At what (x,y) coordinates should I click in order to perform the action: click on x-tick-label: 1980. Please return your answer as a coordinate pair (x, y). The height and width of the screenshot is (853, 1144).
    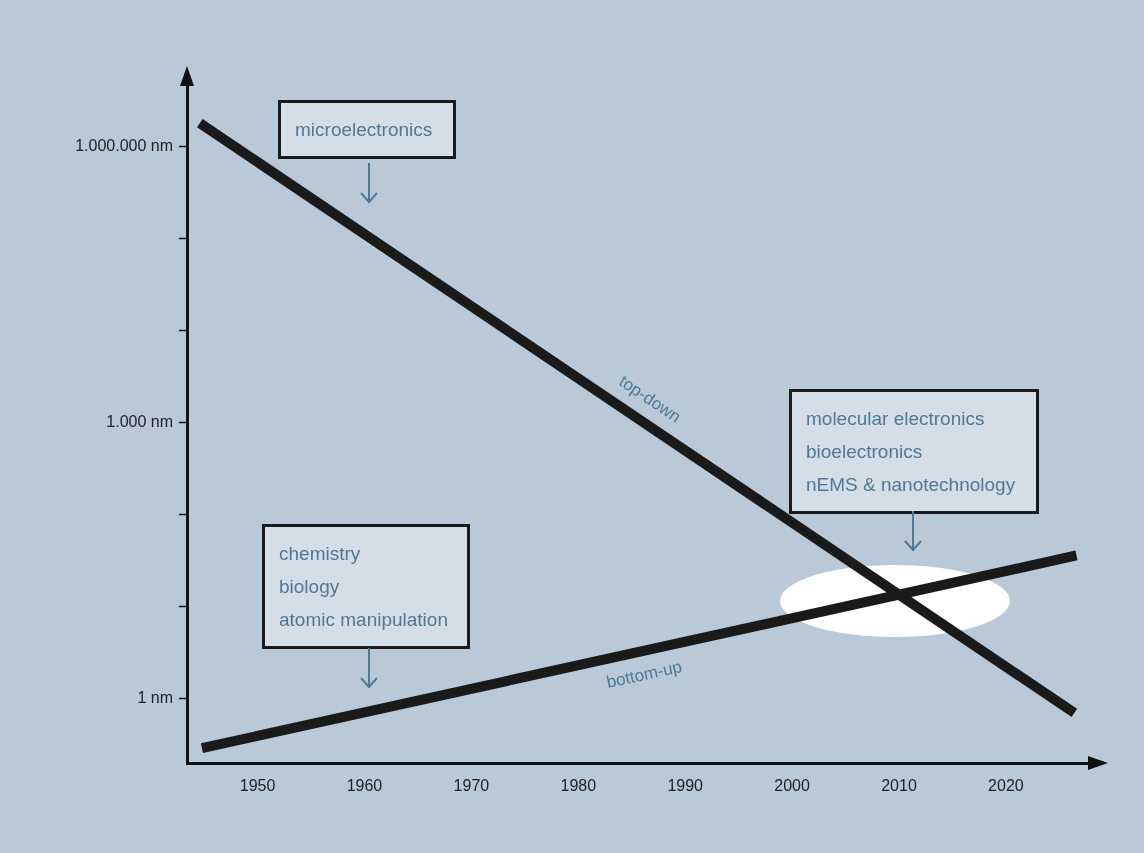
    Looking at the image, I should click on (578, 786).